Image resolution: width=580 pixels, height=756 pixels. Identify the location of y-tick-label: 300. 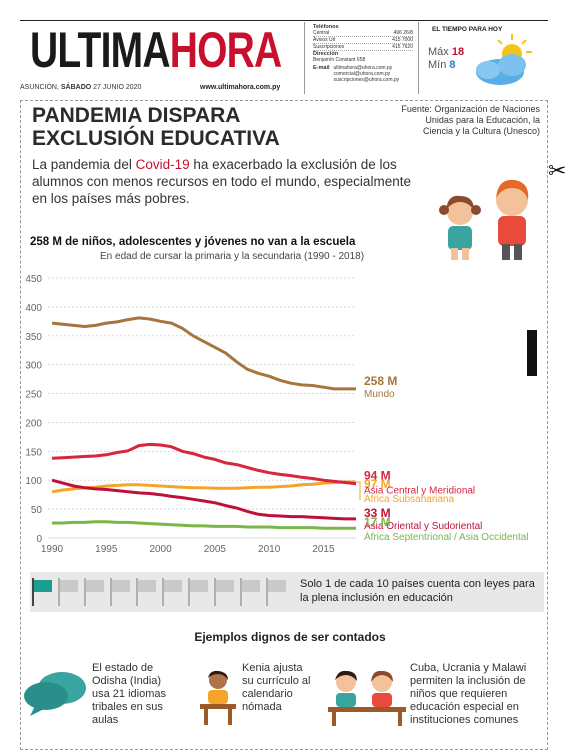
(33, 366).